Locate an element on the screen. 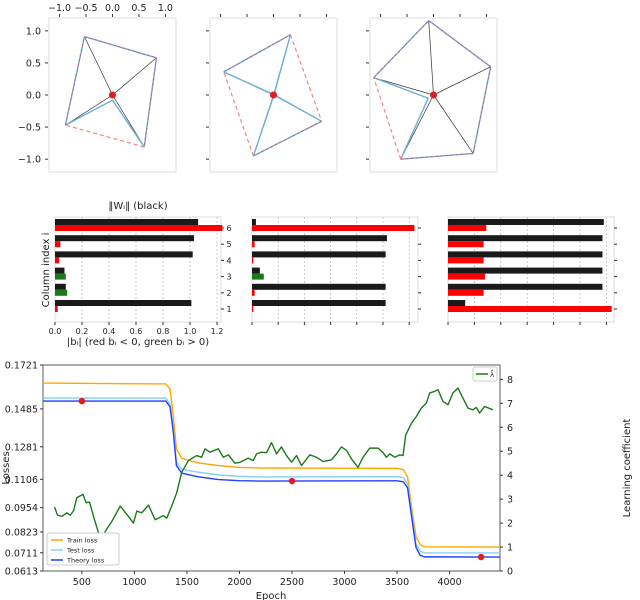 This screenshot has height=600, width=640. y-tick-label: 0.0954 is located at coordinates (21, 508).